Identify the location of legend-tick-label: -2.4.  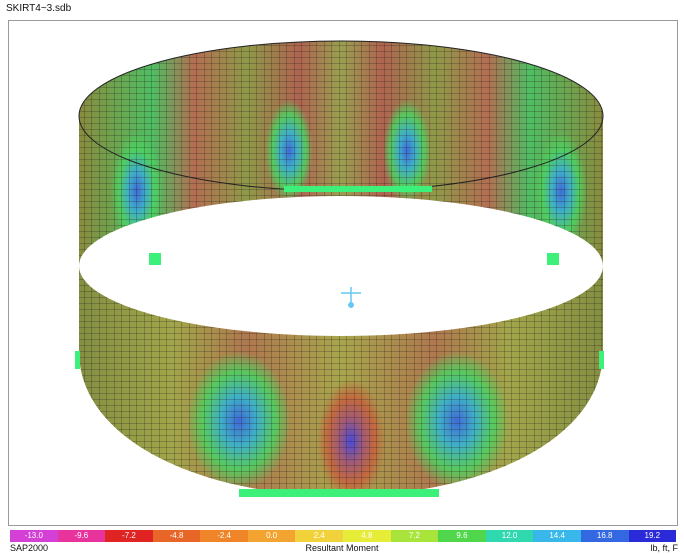
(224, 535).